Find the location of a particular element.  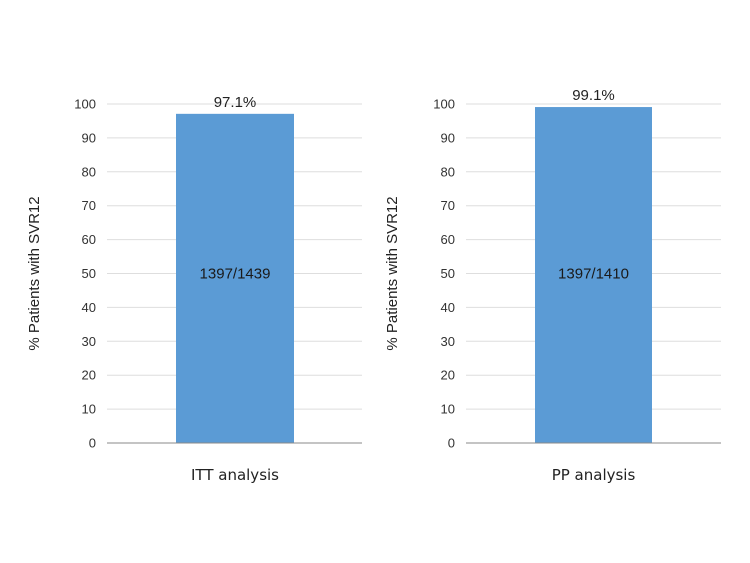

bar-value-label: 99.1% is located at coordinates (593, 95).